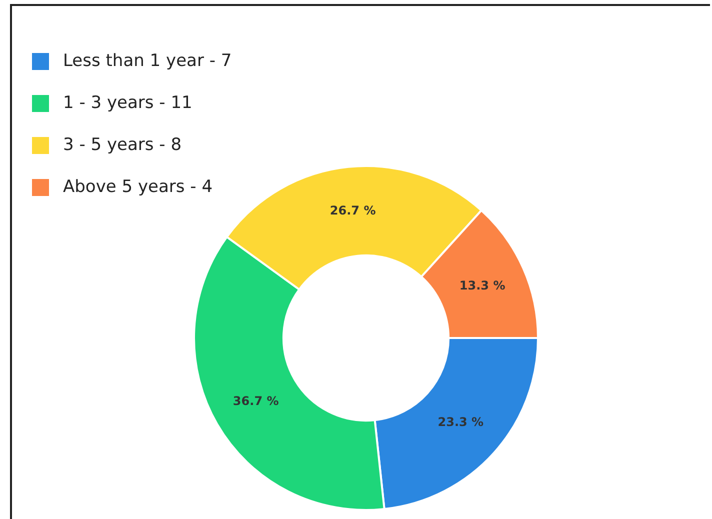 This screenshot has height=519, width=712. Describe the element at coordinates (461, 422) in the screenshot. I see `data-label: 23.3 %` at that location.